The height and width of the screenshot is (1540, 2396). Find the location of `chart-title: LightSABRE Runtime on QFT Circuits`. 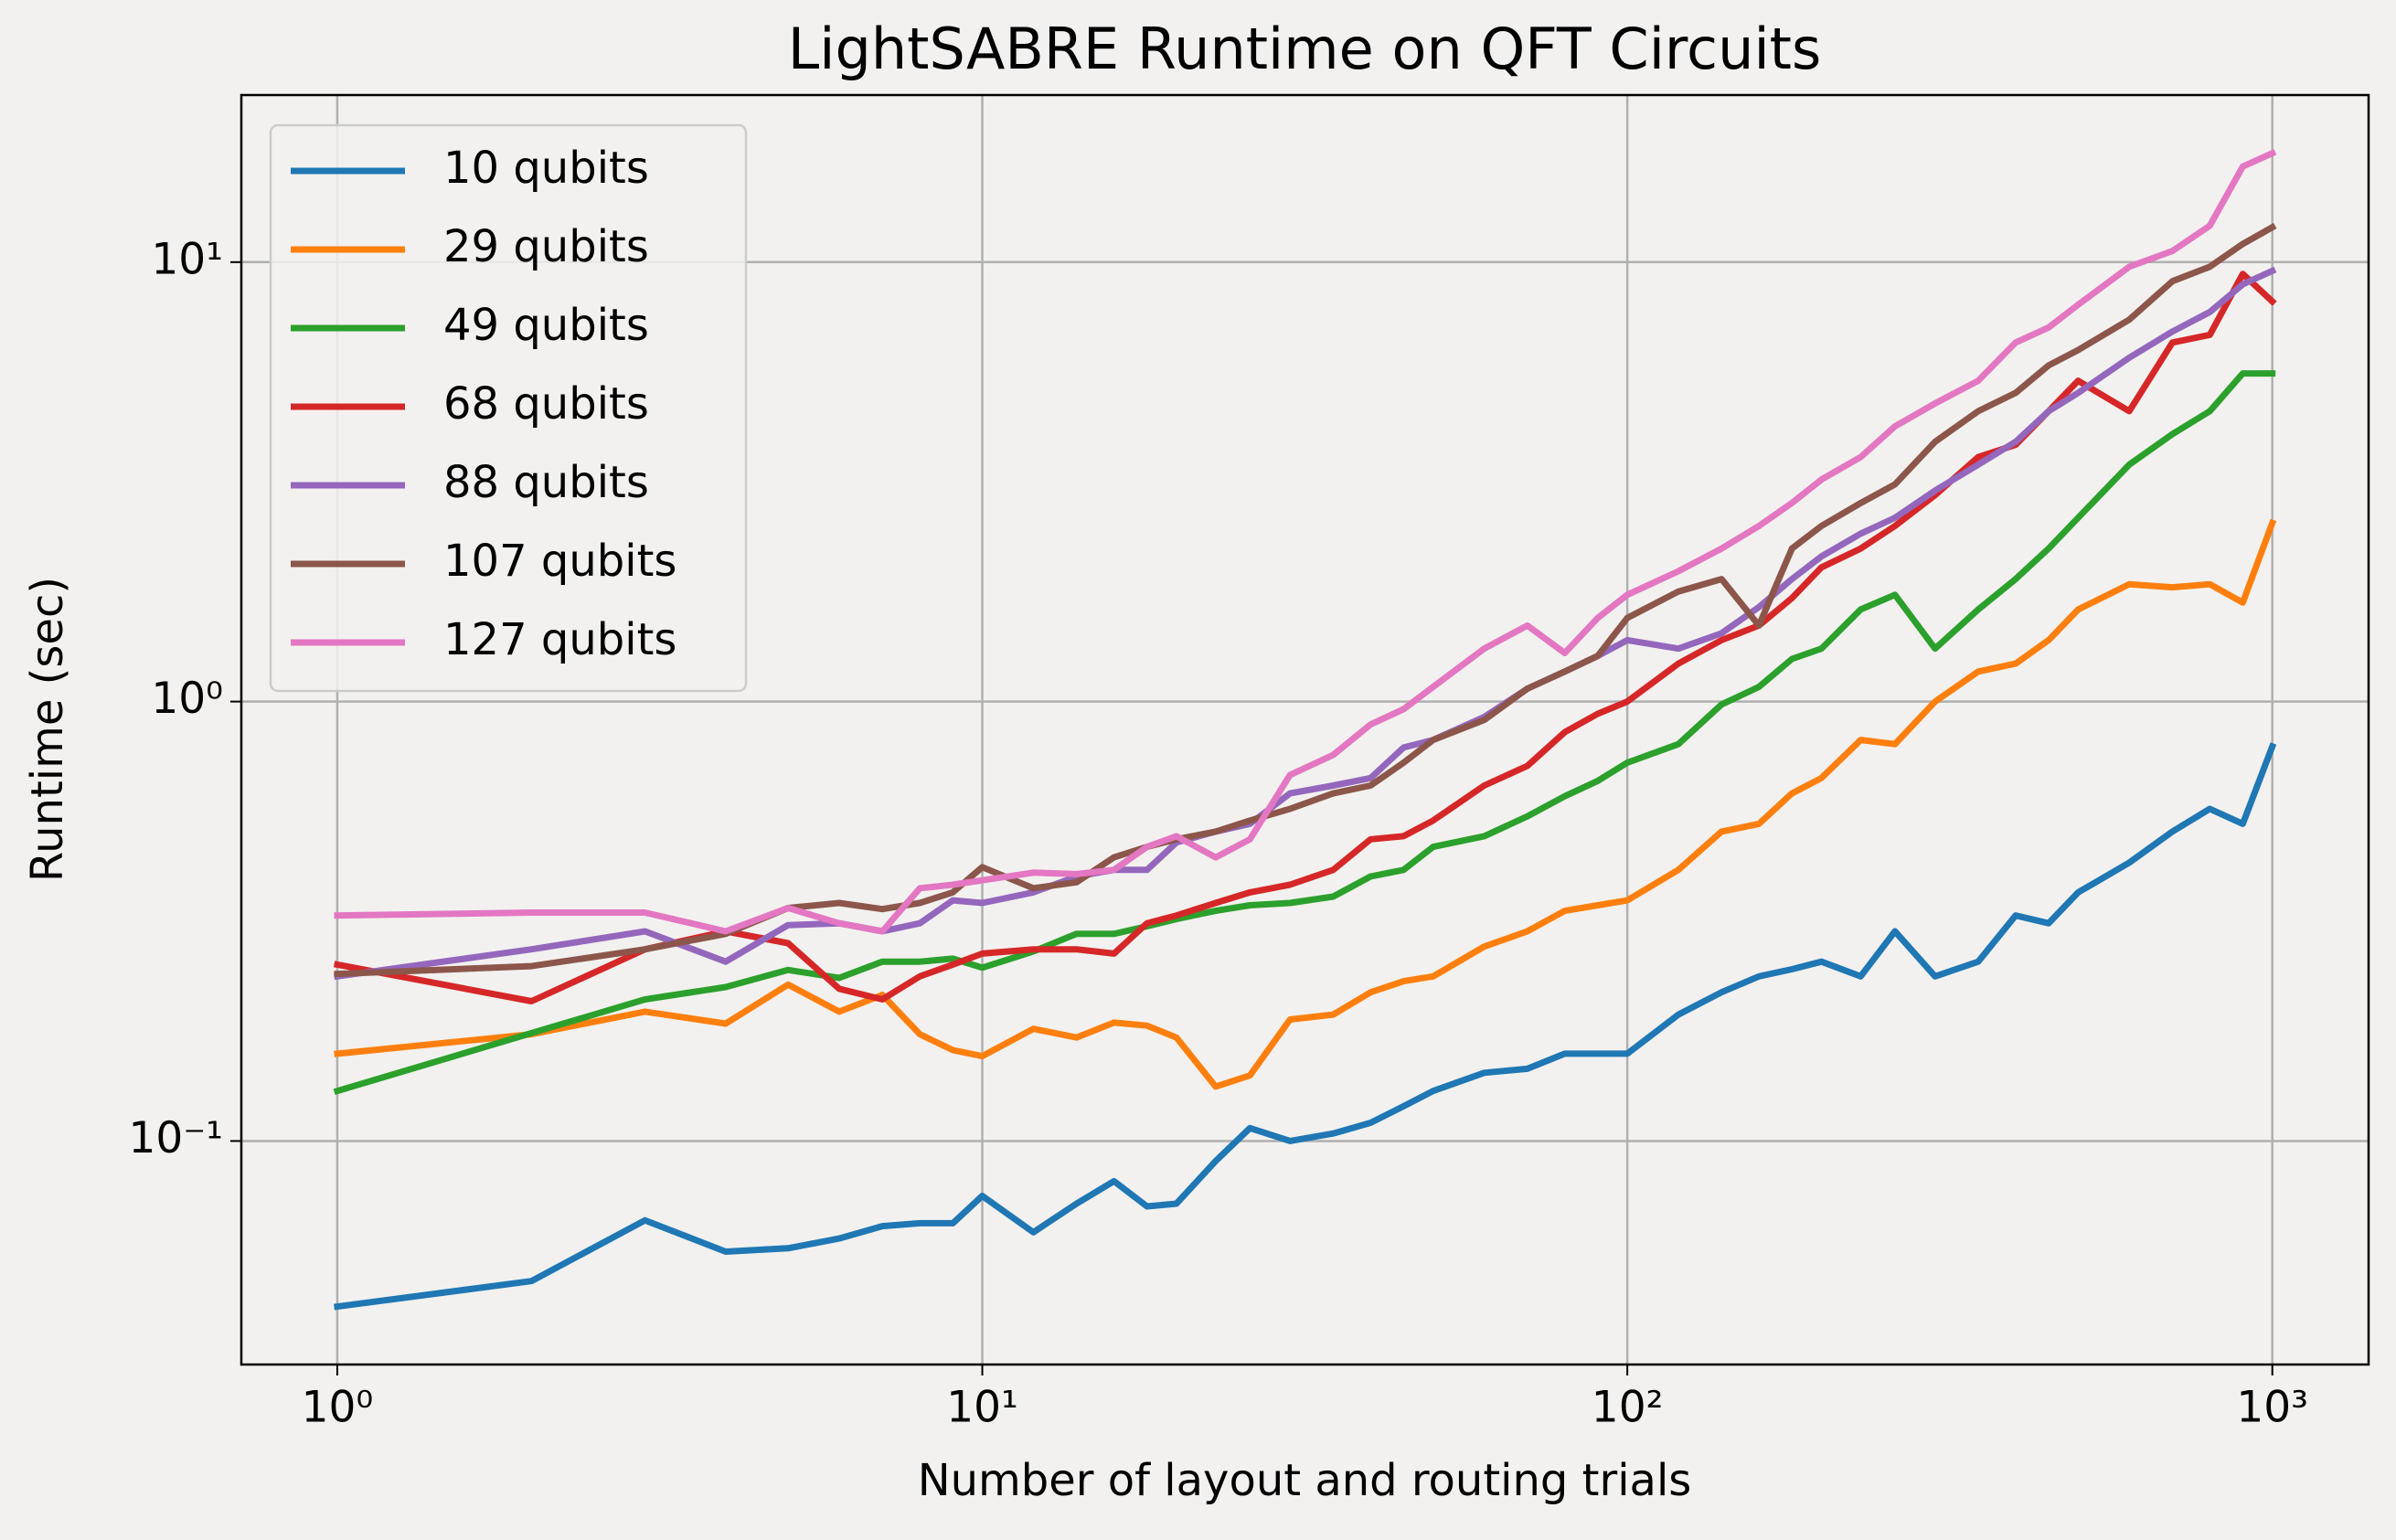

chart-title: LightSABRE Runtime on QFT Circuits is located at coordinates (1305, 49).